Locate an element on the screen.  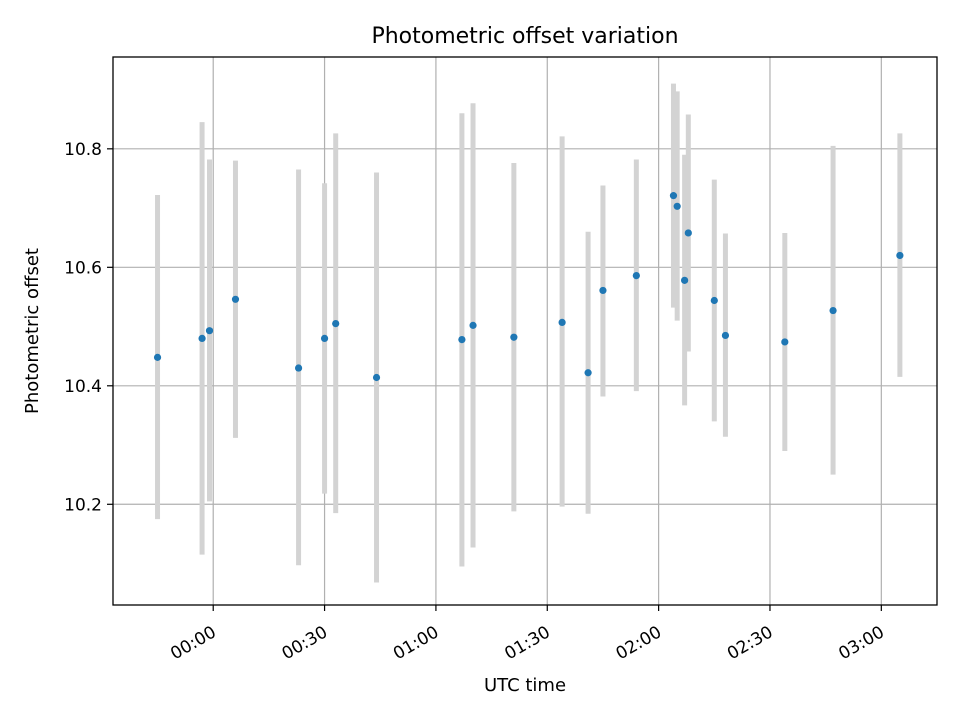
x-tick-label: 00:30 is located at coordinates (305, 643).